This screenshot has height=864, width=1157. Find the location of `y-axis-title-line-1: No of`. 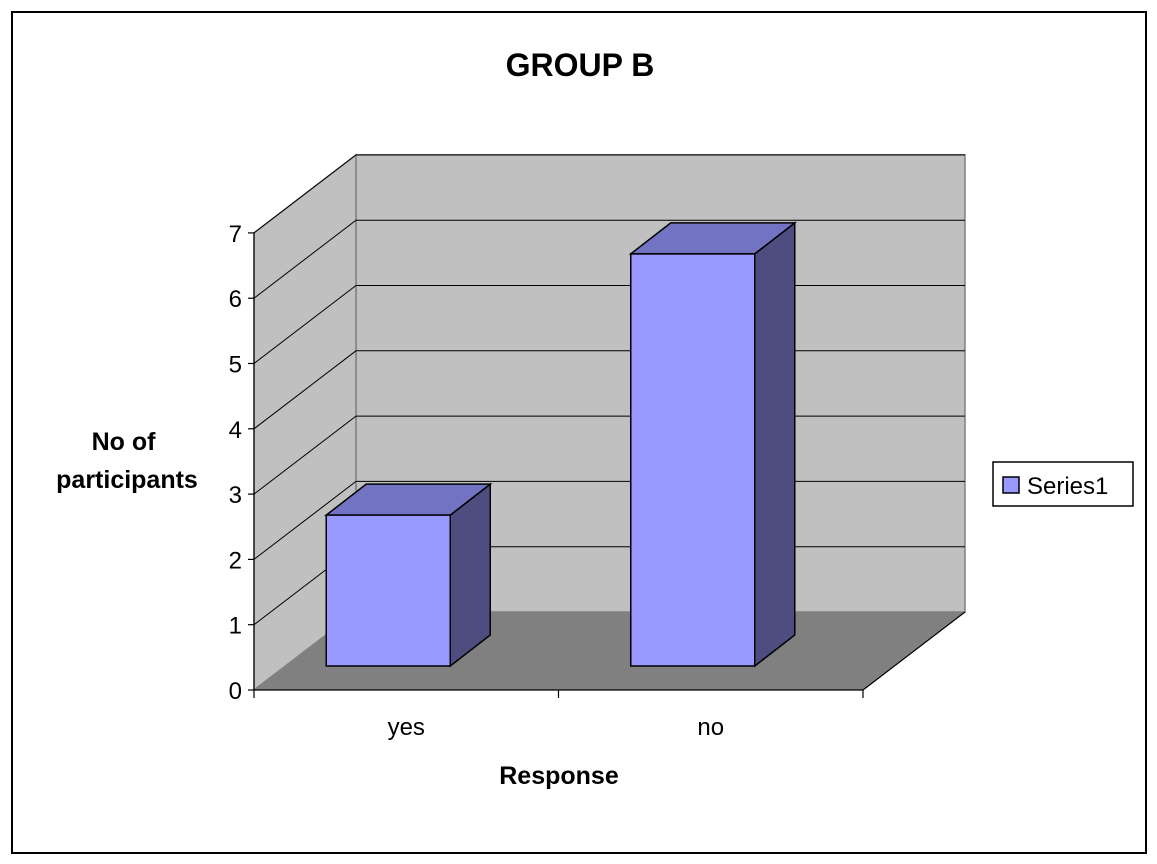

y-axis-title-line-1: No of is located at coordinates (124, 442).